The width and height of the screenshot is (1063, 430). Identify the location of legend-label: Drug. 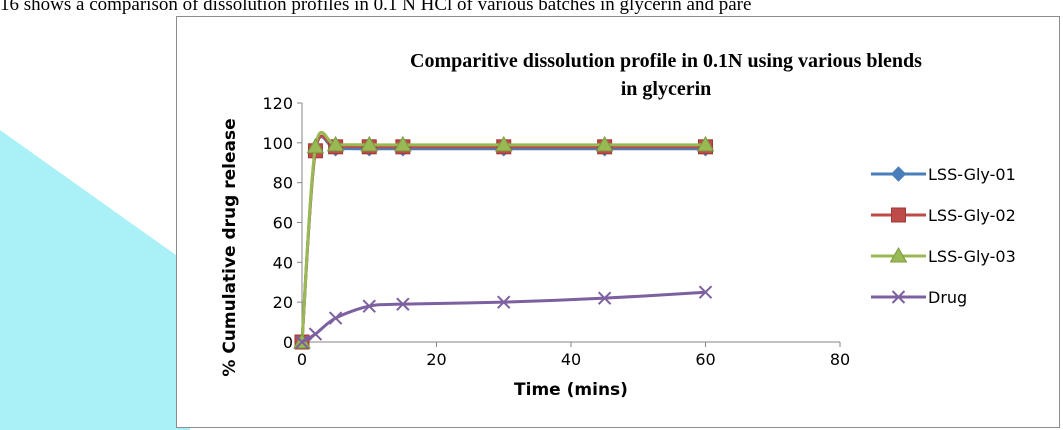
(947, 297).